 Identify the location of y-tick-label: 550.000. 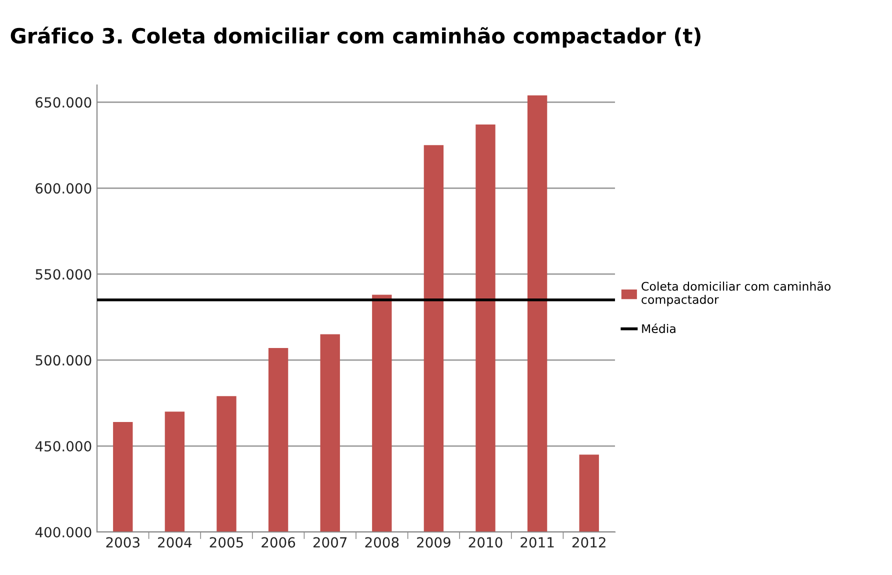
(64, 274).